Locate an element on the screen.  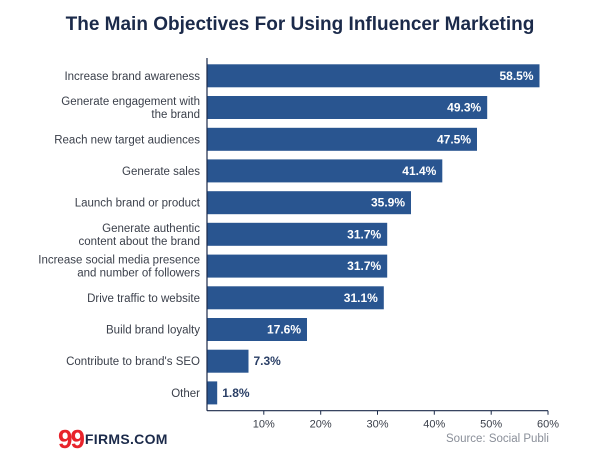
category-label: Contribute to brand's SEO is located at coordinates (133, 362).